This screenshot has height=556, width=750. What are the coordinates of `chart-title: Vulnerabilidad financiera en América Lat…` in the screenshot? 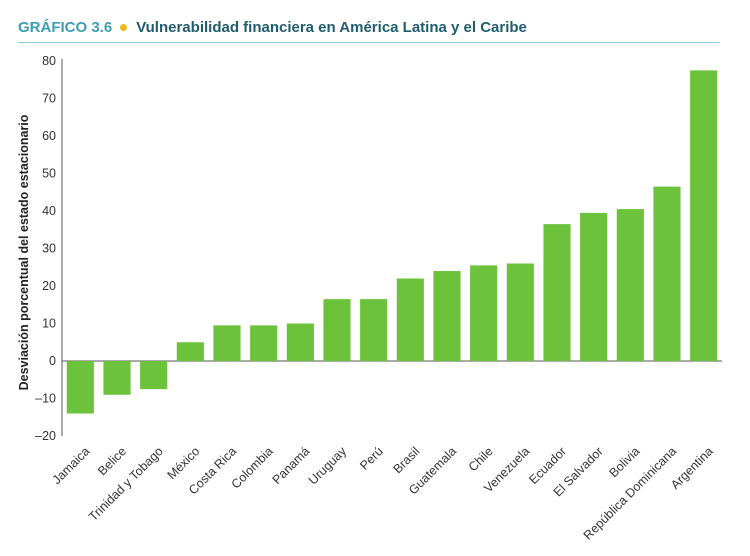 It's located at (331, 27).